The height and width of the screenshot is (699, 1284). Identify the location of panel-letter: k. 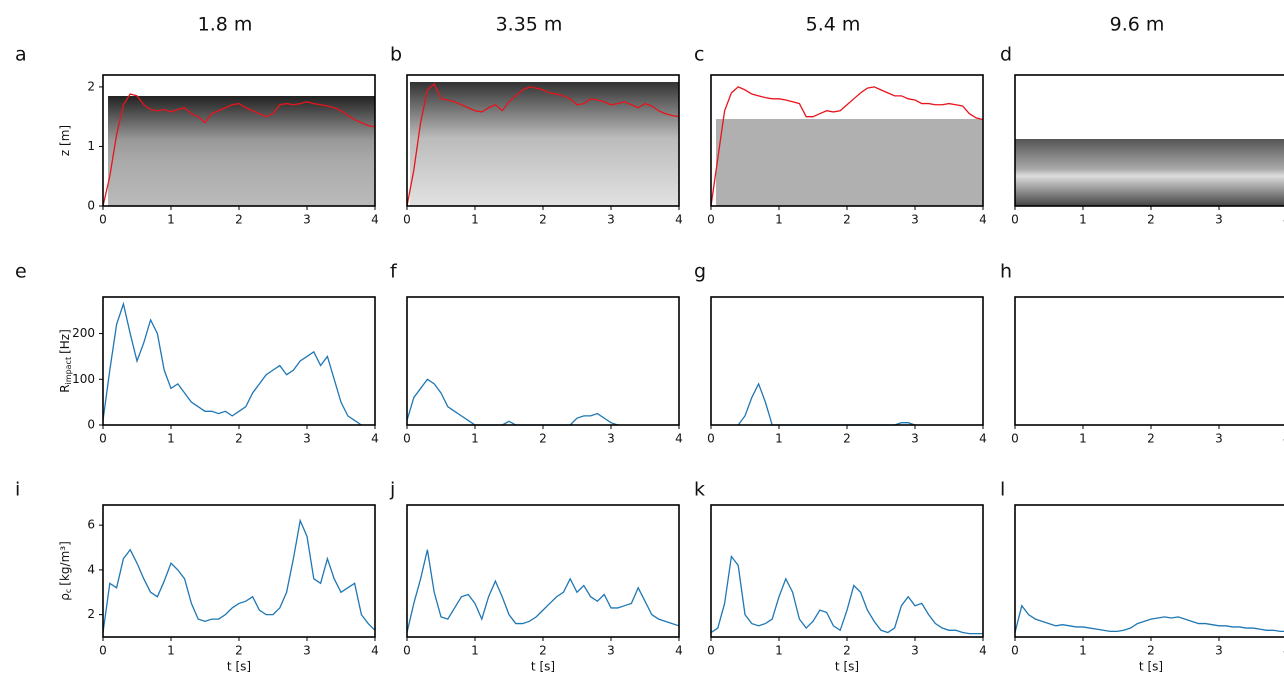
(699, 490).